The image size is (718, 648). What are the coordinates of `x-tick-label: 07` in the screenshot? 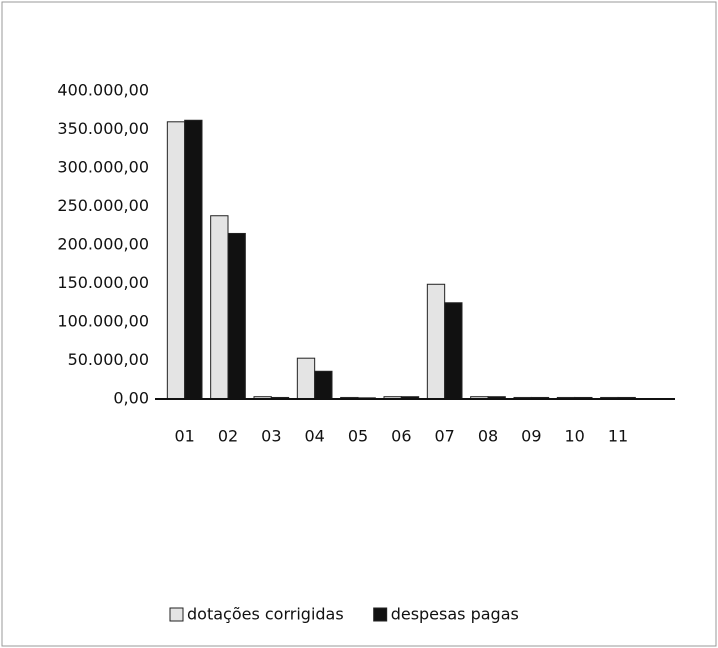 It's located at (444, 436).